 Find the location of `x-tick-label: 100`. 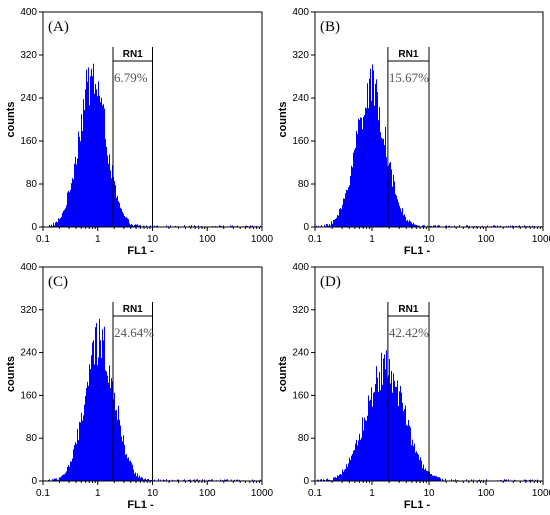

x-tick-label: 100 is located at coordinates (486, 239).